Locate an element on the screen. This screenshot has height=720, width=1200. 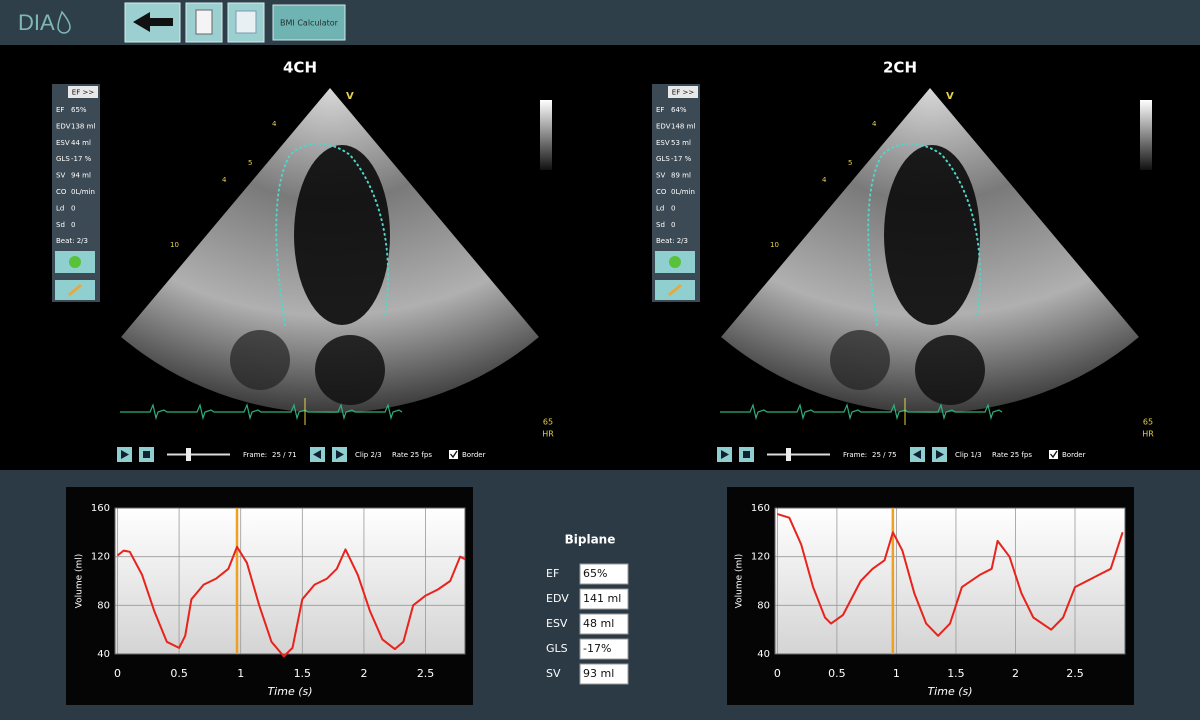
edit-icon is located at coordinates (675, 290).